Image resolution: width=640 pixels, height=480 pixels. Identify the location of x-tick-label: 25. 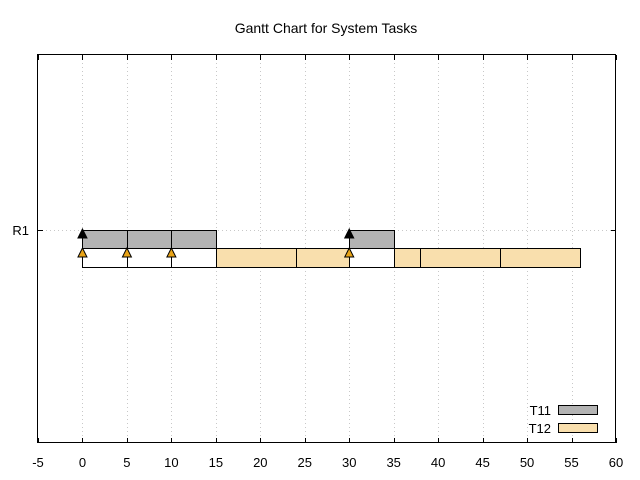
(305, 462).